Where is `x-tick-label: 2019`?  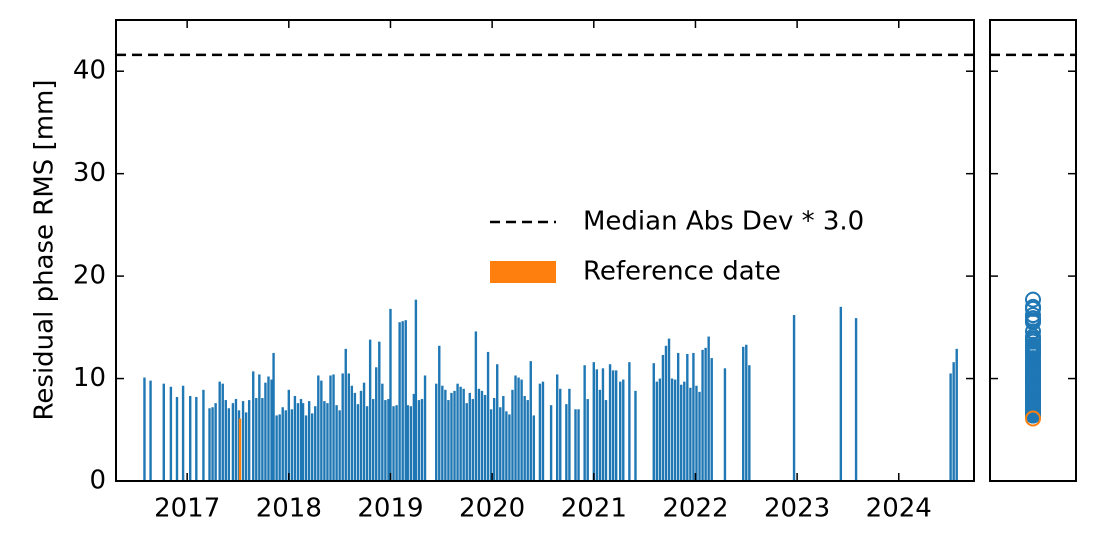
x-tick-label: 2019 is located at coordinates (390, 509).